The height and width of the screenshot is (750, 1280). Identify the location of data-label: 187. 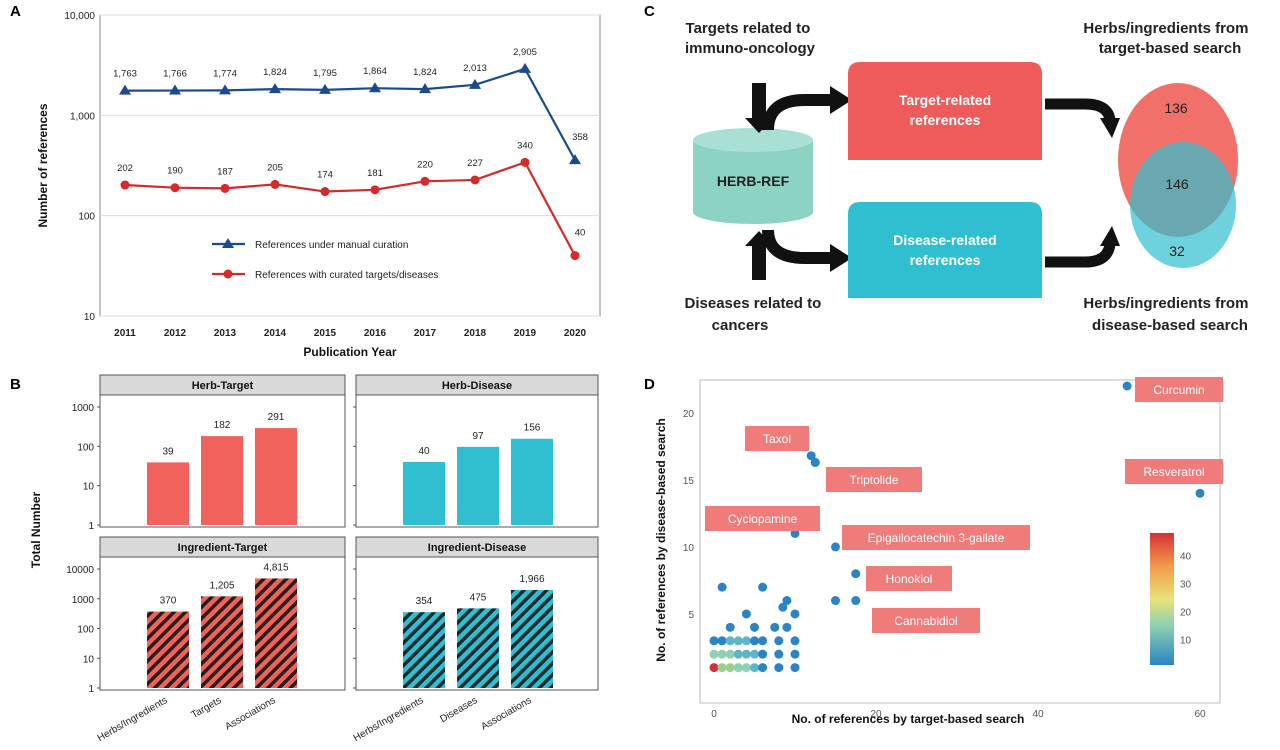
(225, 171).